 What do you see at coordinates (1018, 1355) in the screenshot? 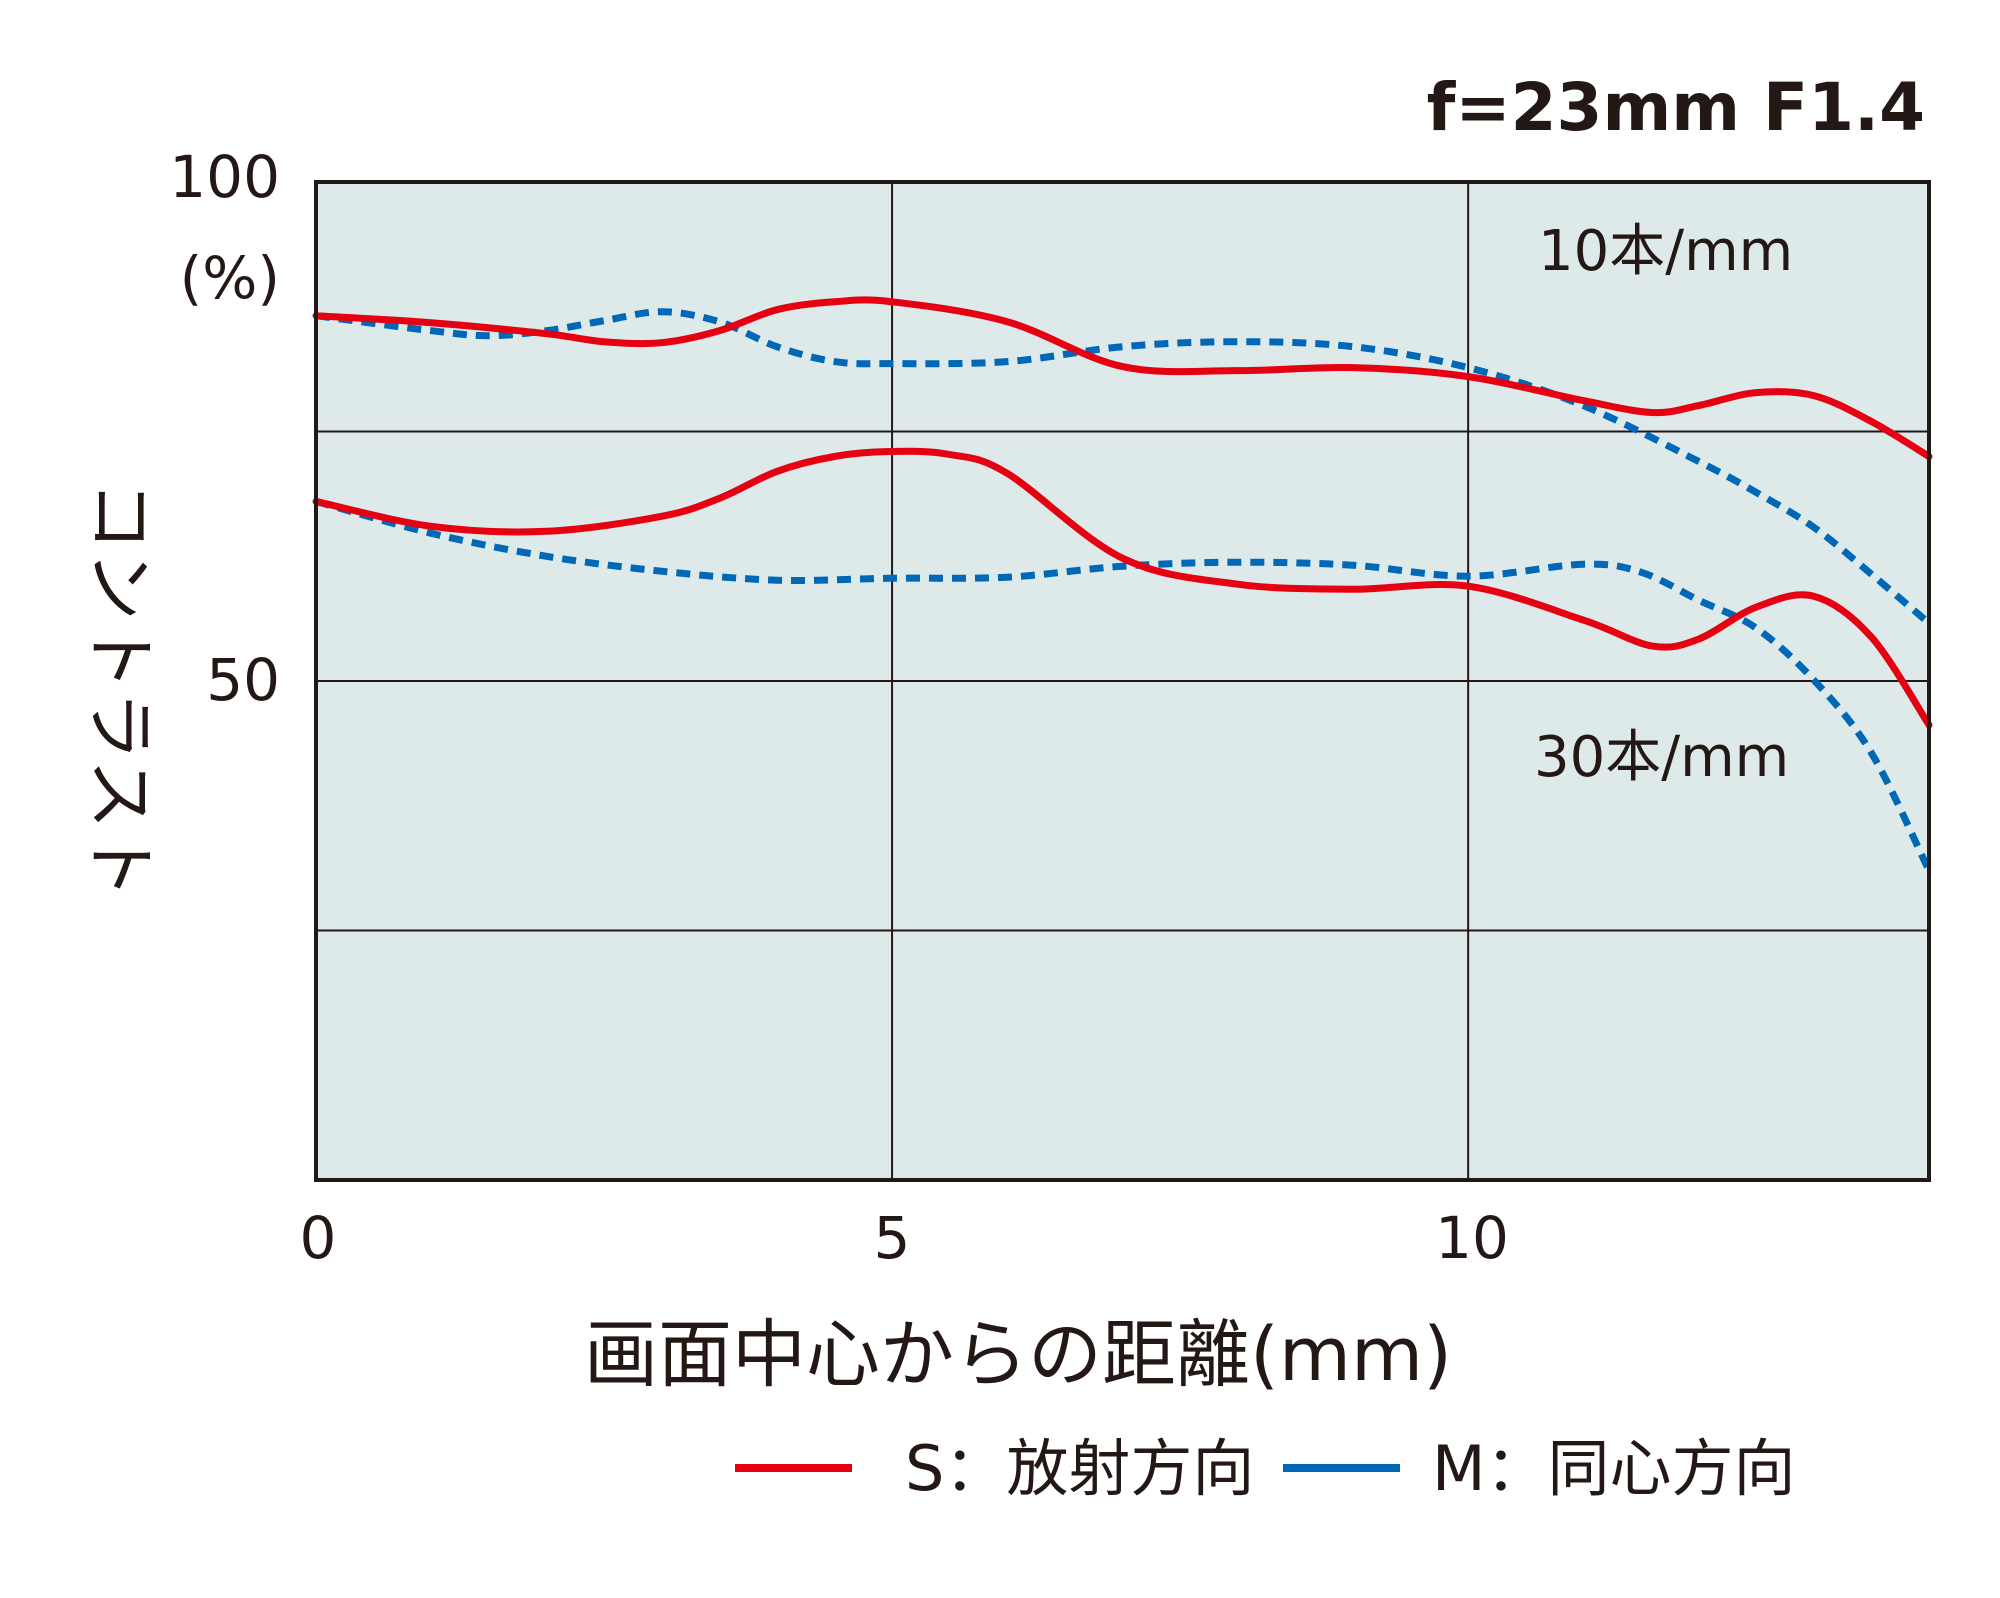
I see `x-axis-label: 画面中心からの距離(mm)` at bounding box center [1018, 1355].